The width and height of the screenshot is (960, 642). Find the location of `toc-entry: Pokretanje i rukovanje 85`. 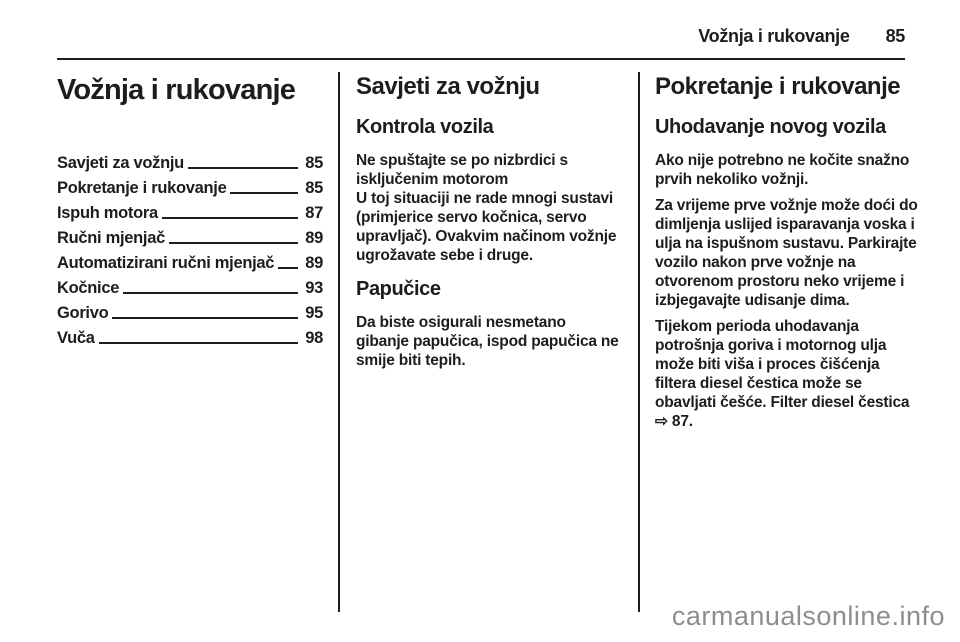

toc-entry: Pokretanje i rukovanje 85 is located at coordinates (190, 187).